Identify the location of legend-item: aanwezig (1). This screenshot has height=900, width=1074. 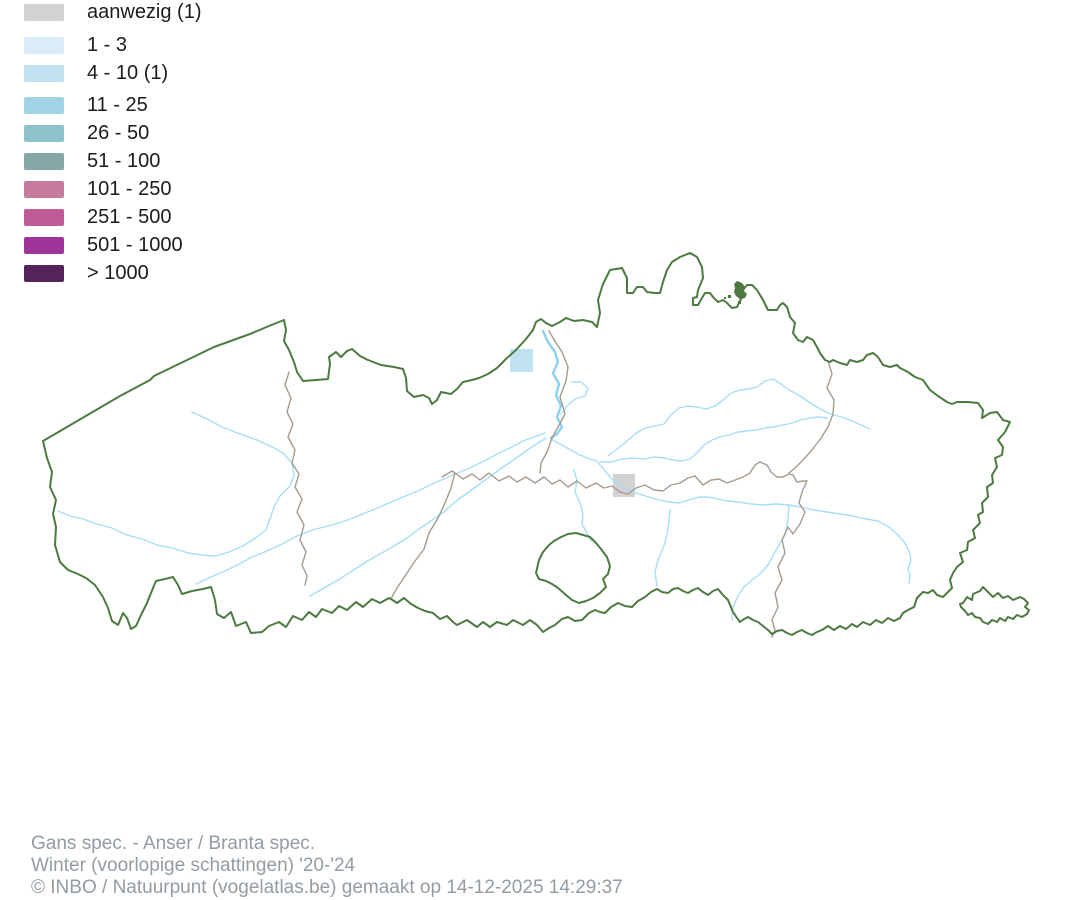
(113, 12).